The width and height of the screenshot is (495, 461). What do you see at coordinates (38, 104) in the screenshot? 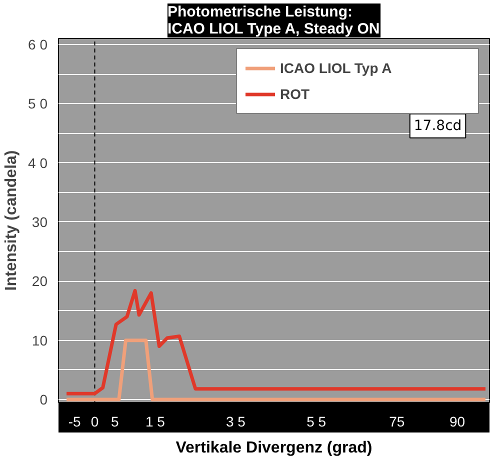
I see `y-tick-label: 5 0` at bounding box center [38, 104].